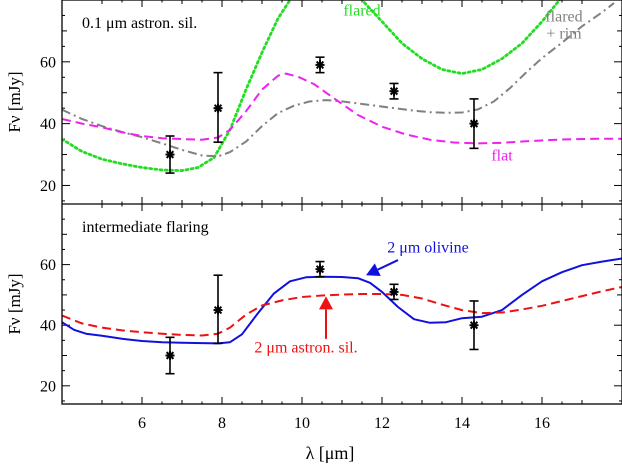 This screenshot has width=622, height=472. Describe the element at coordinates (542, 423) in the screenshot. I see `x-tick-label: 16` at that location.